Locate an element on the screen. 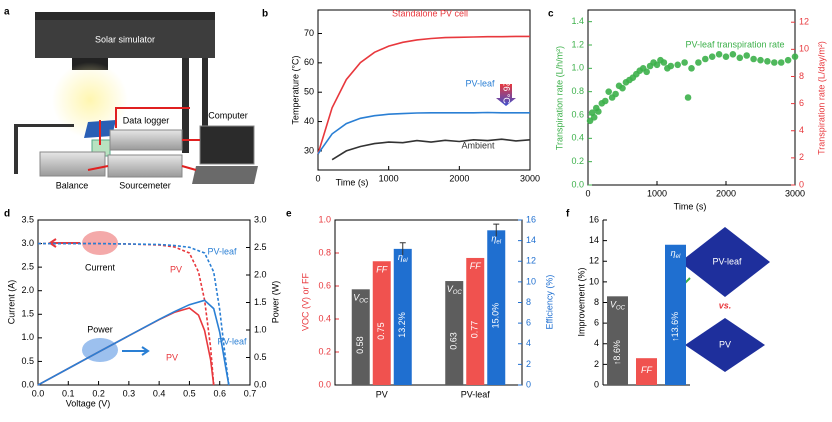 The height and width of the screenshot is (422, 832). y-tick-label: 10 is located at coordinates (804, 49).